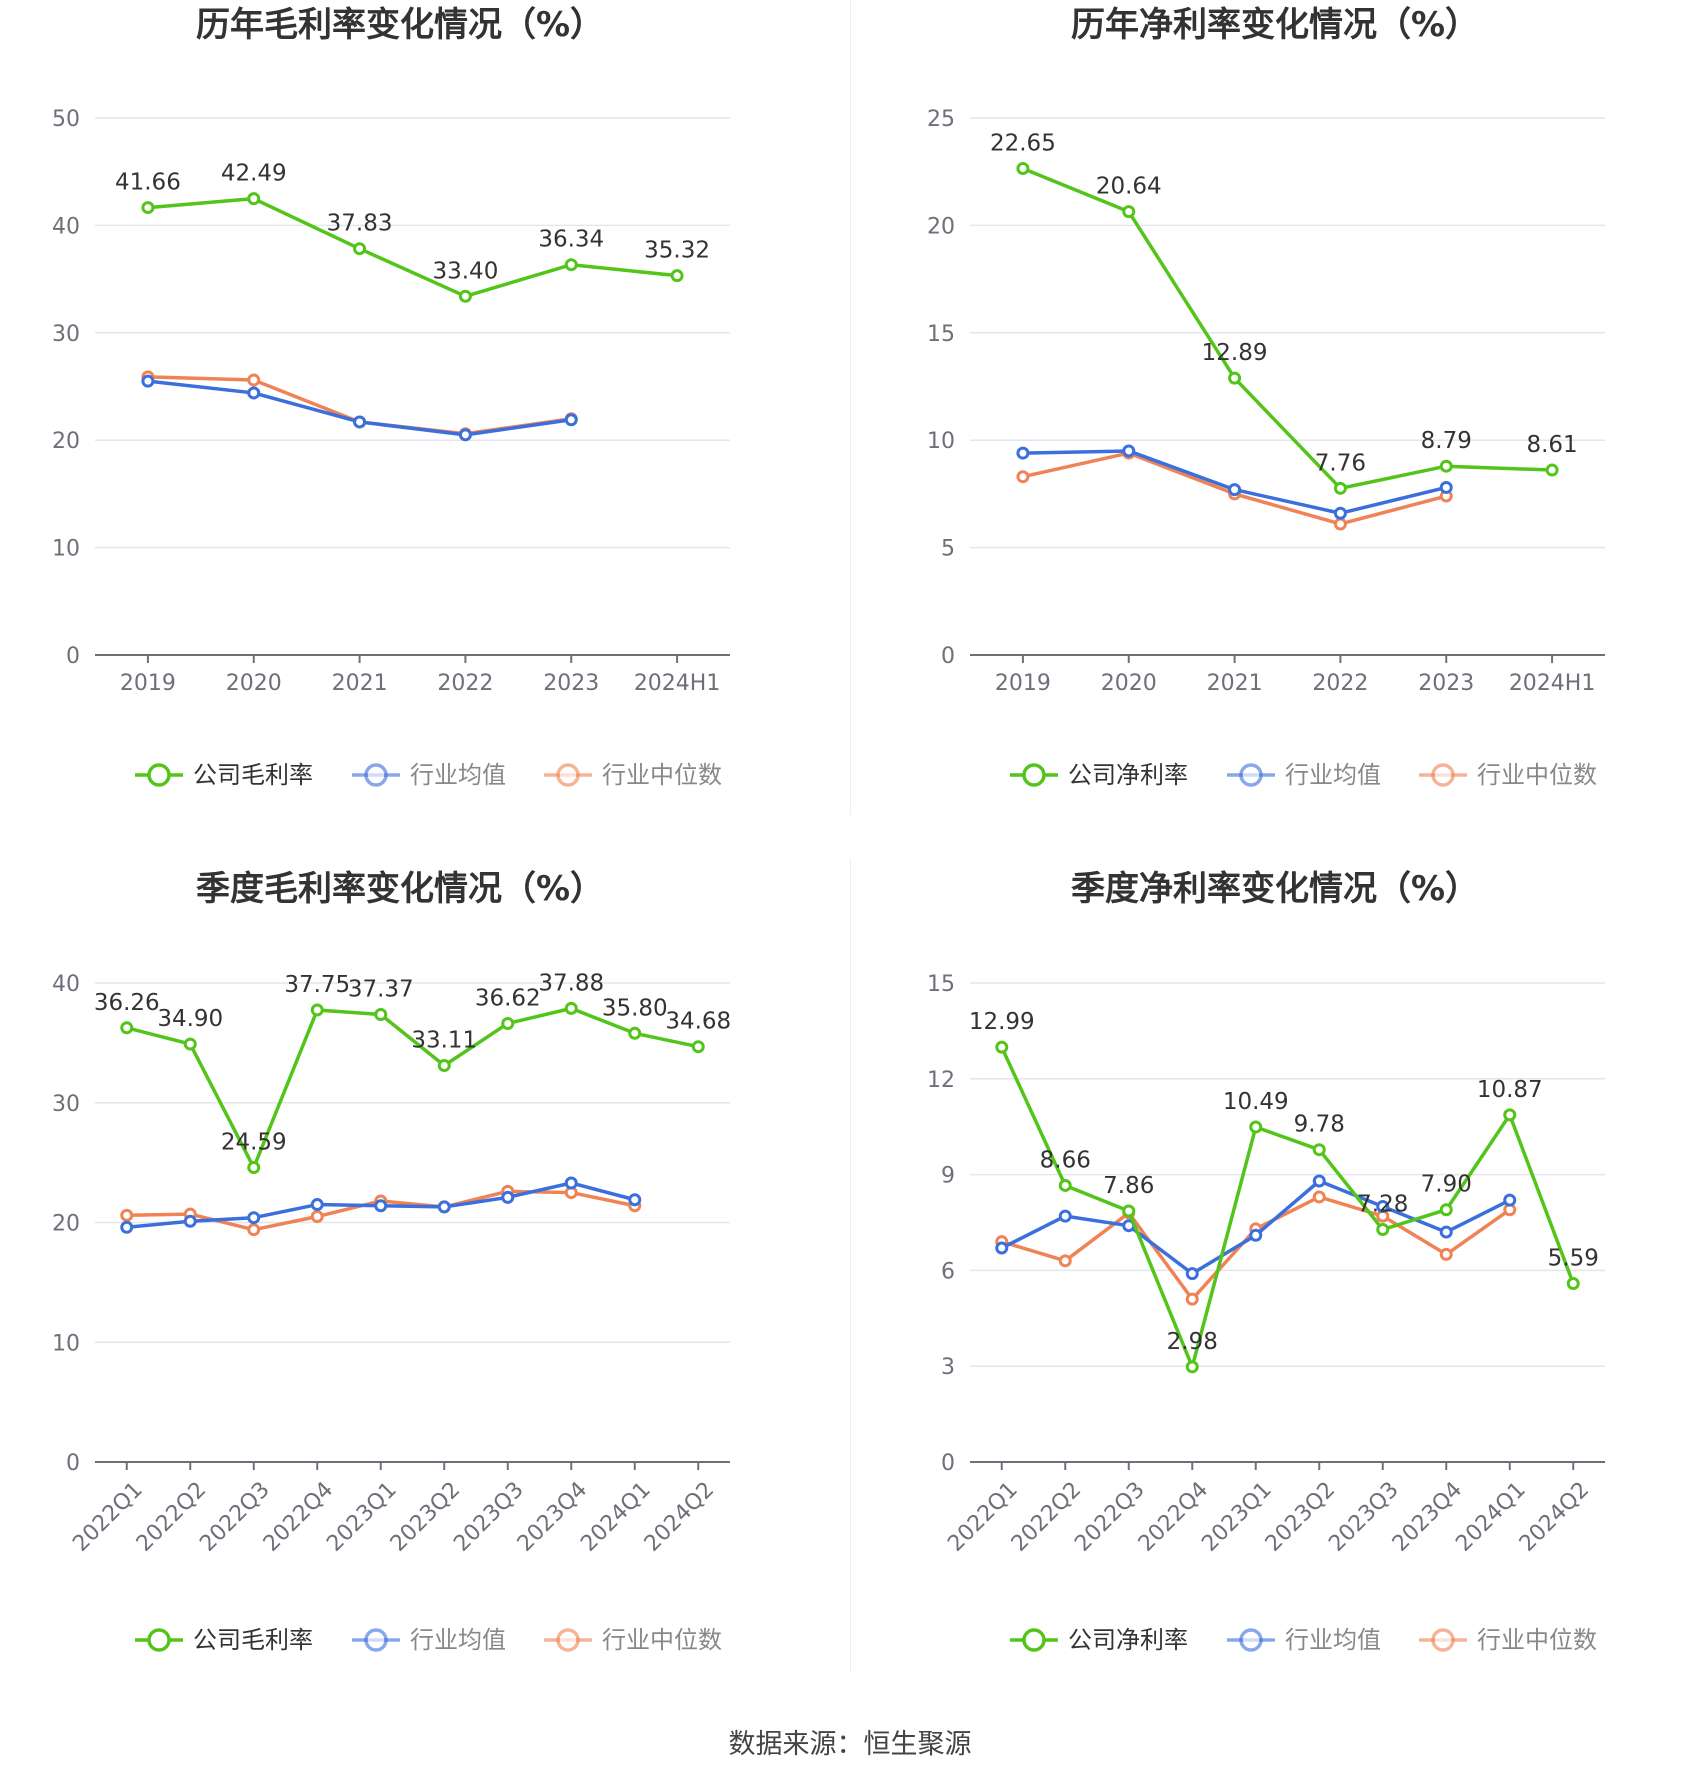  Describe the element at coordinates (677, 683) in the screenshot. I see `x-tick-label: 2024H1` at that location.